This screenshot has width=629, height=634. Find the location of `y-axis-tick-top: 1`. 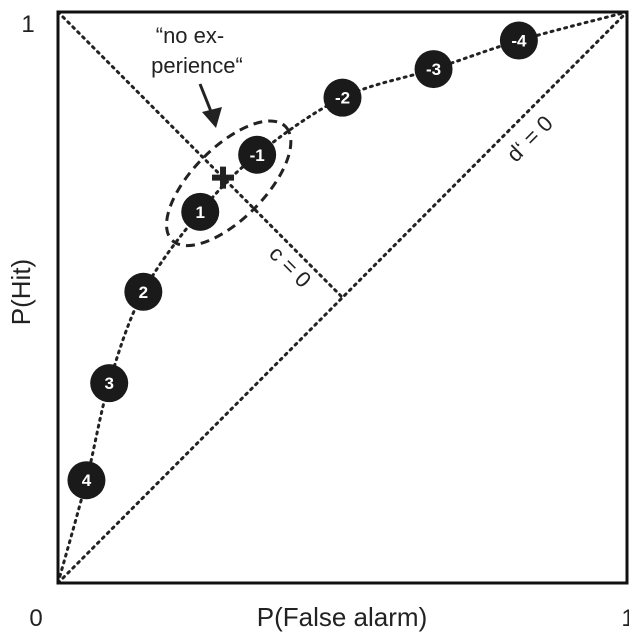

y-axis-tick-top: 1 is located at coordinates (27, 24).